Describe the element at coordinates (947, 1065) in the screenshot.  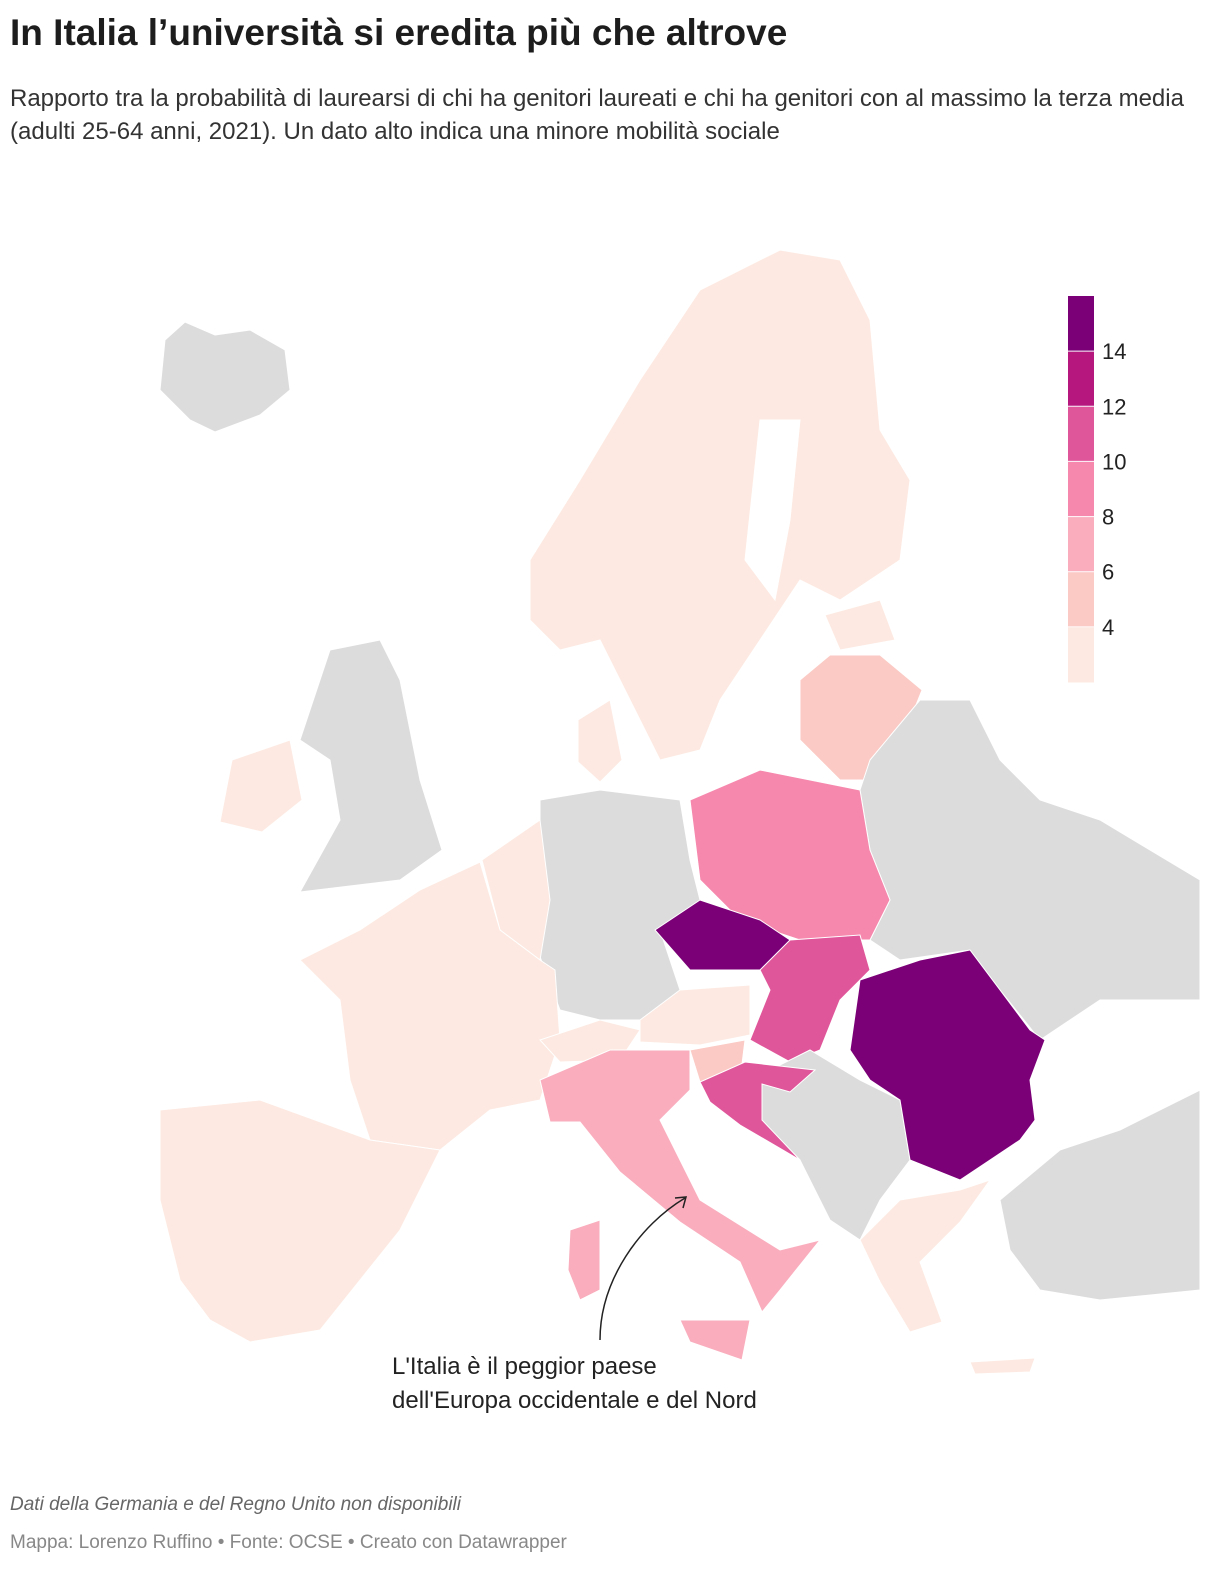
I see `romania-bulgaria` at that location.